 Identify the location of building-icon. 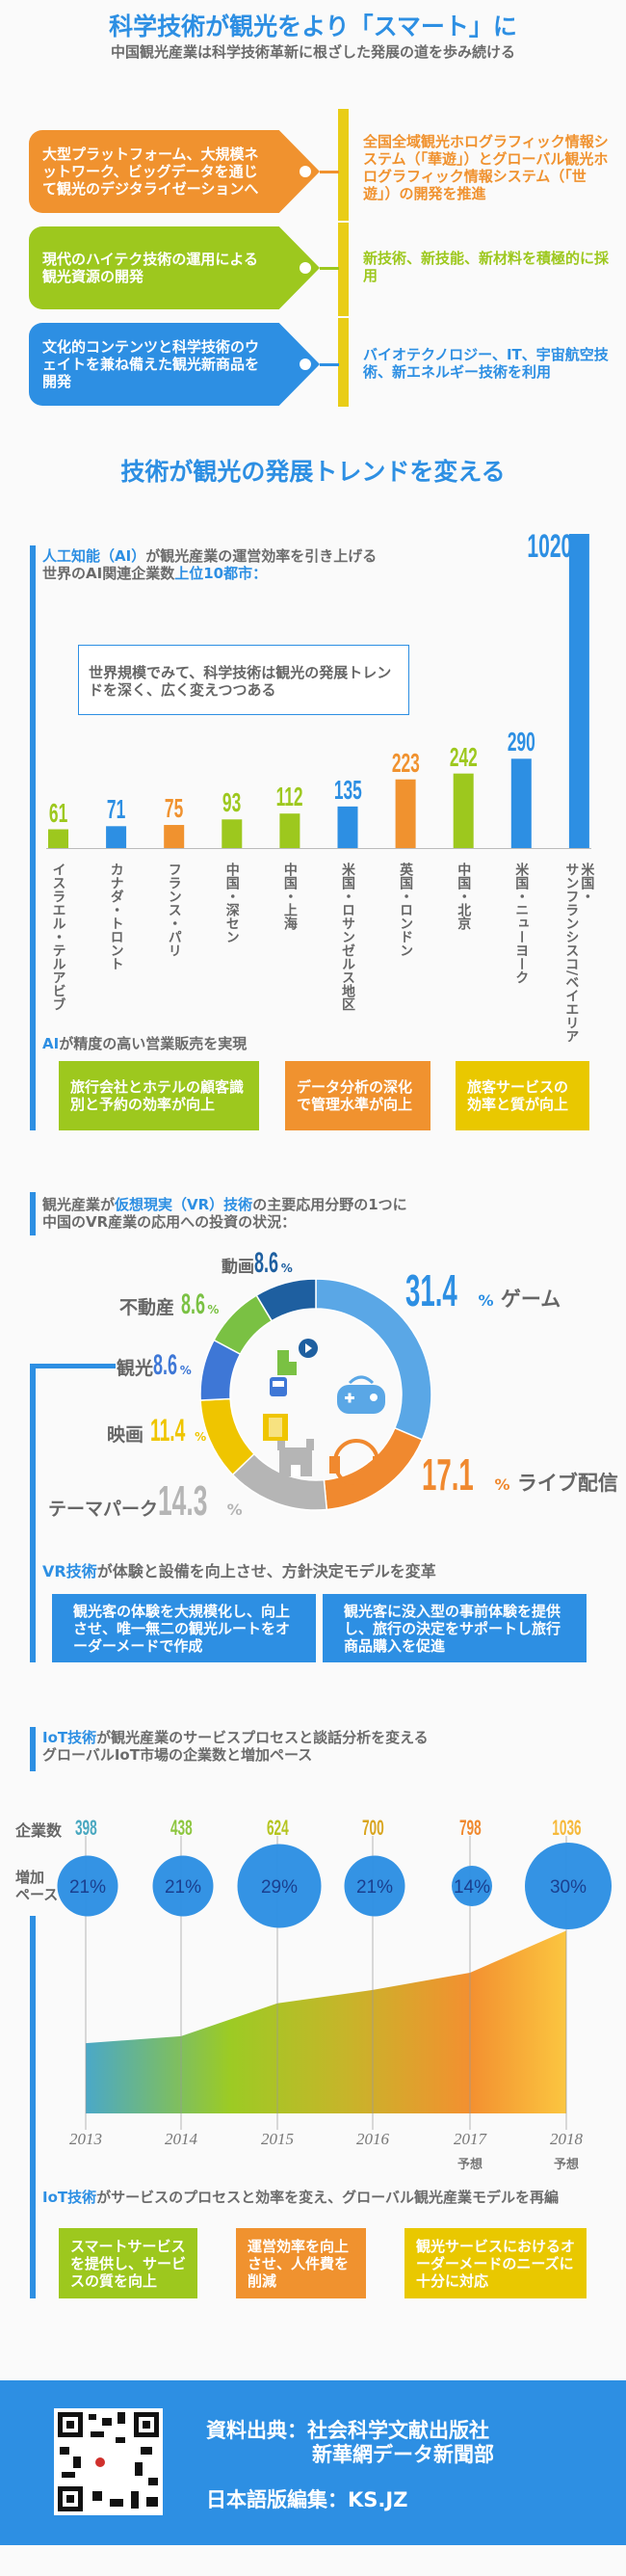
(287, 1362).